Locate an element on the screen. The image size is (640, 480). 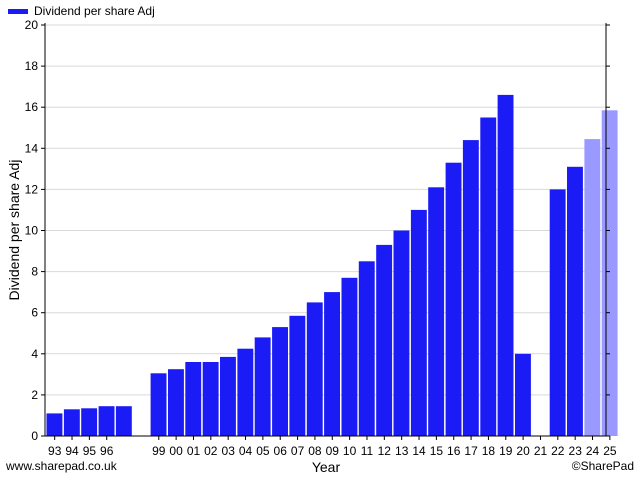
x-tick-label: 96 is located at coordinates (107, 451).